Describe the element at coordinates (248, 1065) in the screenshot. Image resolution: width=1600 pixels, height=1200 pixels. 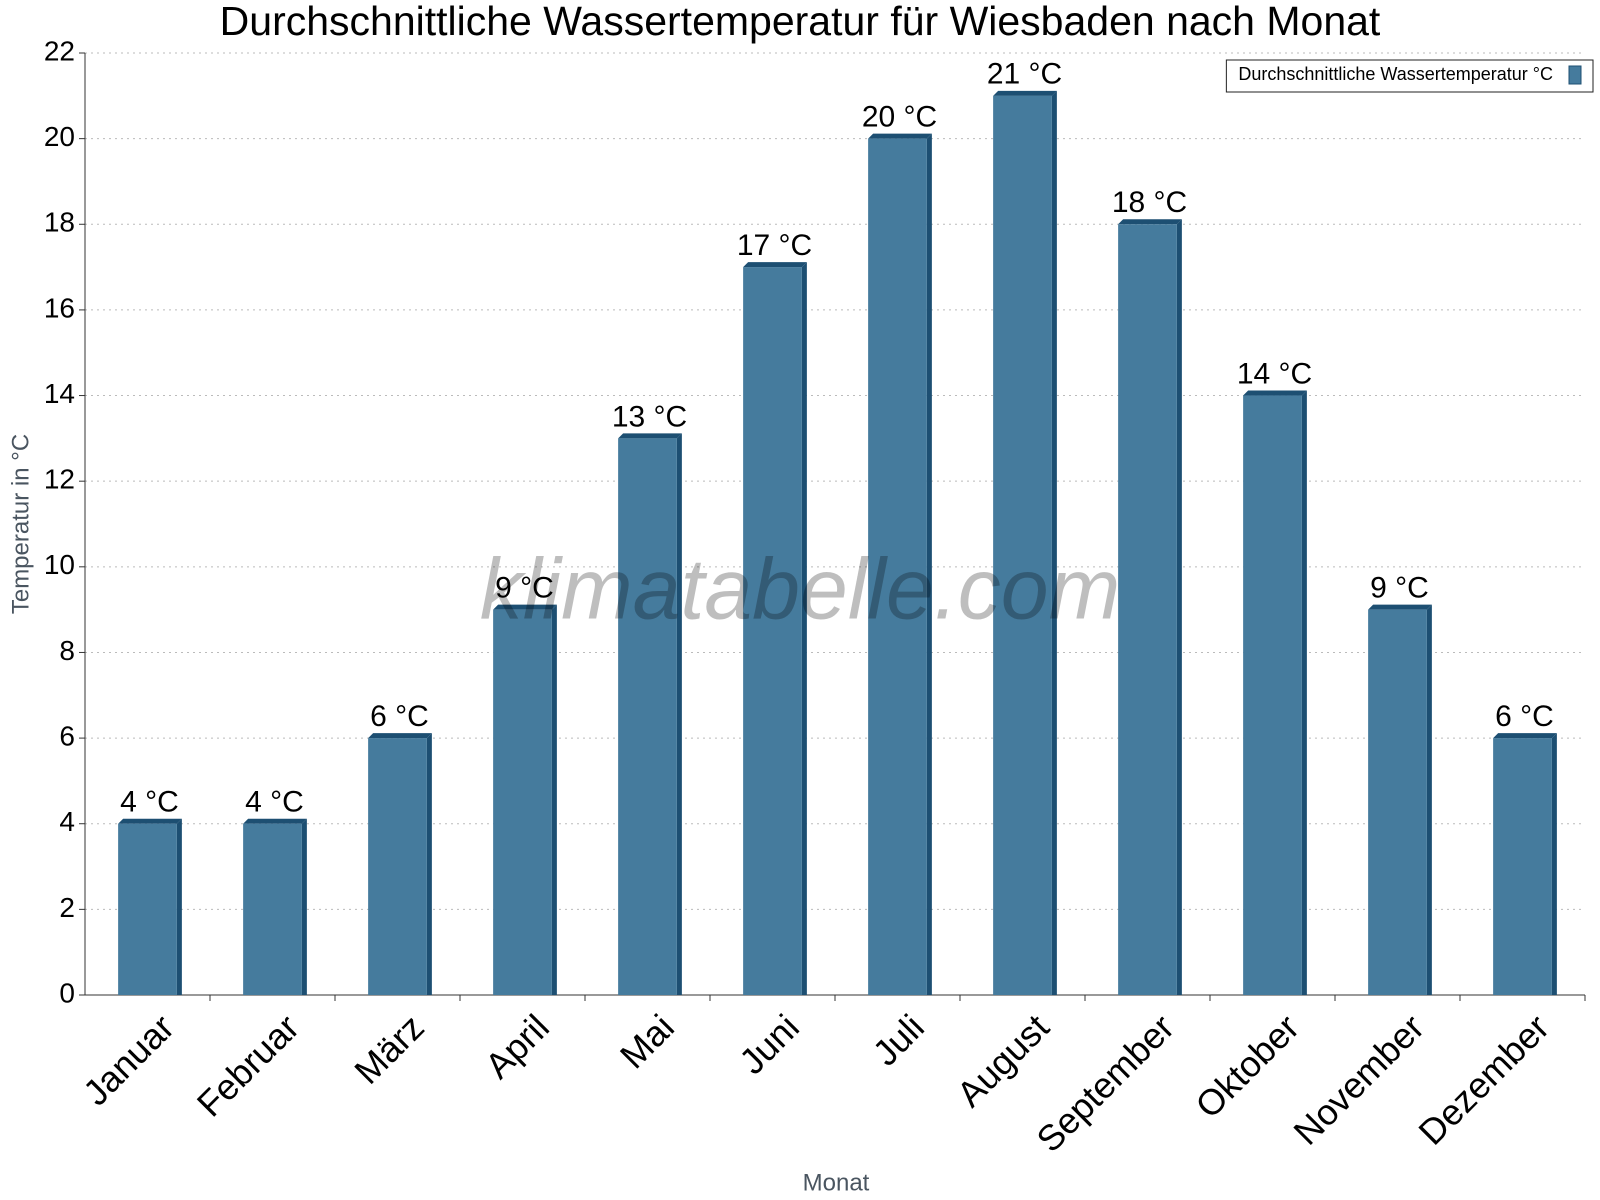
I see `x-tick-label: Februar` at that location.